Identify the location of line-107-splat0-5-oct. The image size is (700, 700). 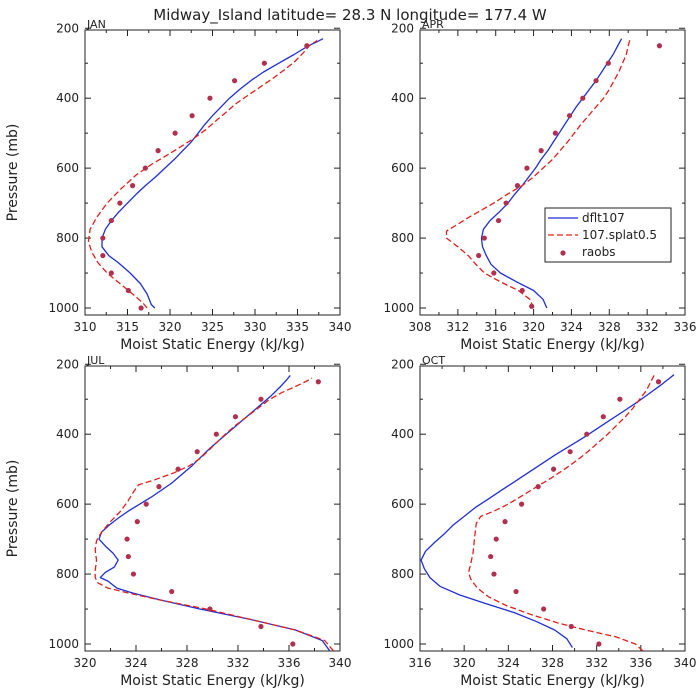
(561, 513).